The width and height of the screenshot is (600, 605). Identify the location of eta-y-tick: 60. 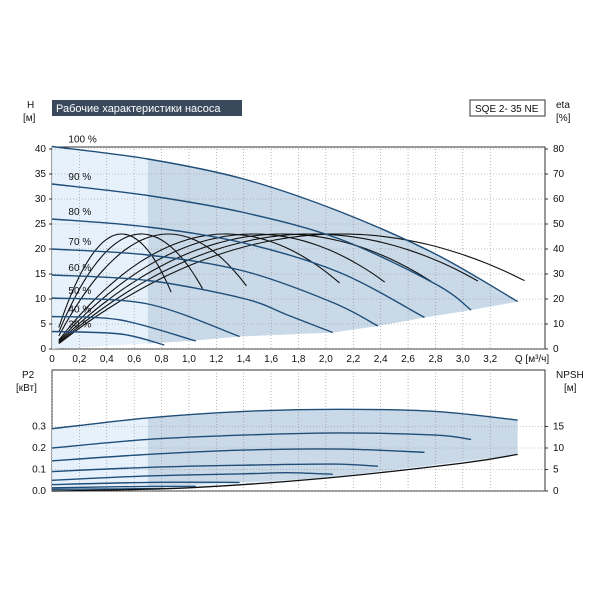
(559, 199).